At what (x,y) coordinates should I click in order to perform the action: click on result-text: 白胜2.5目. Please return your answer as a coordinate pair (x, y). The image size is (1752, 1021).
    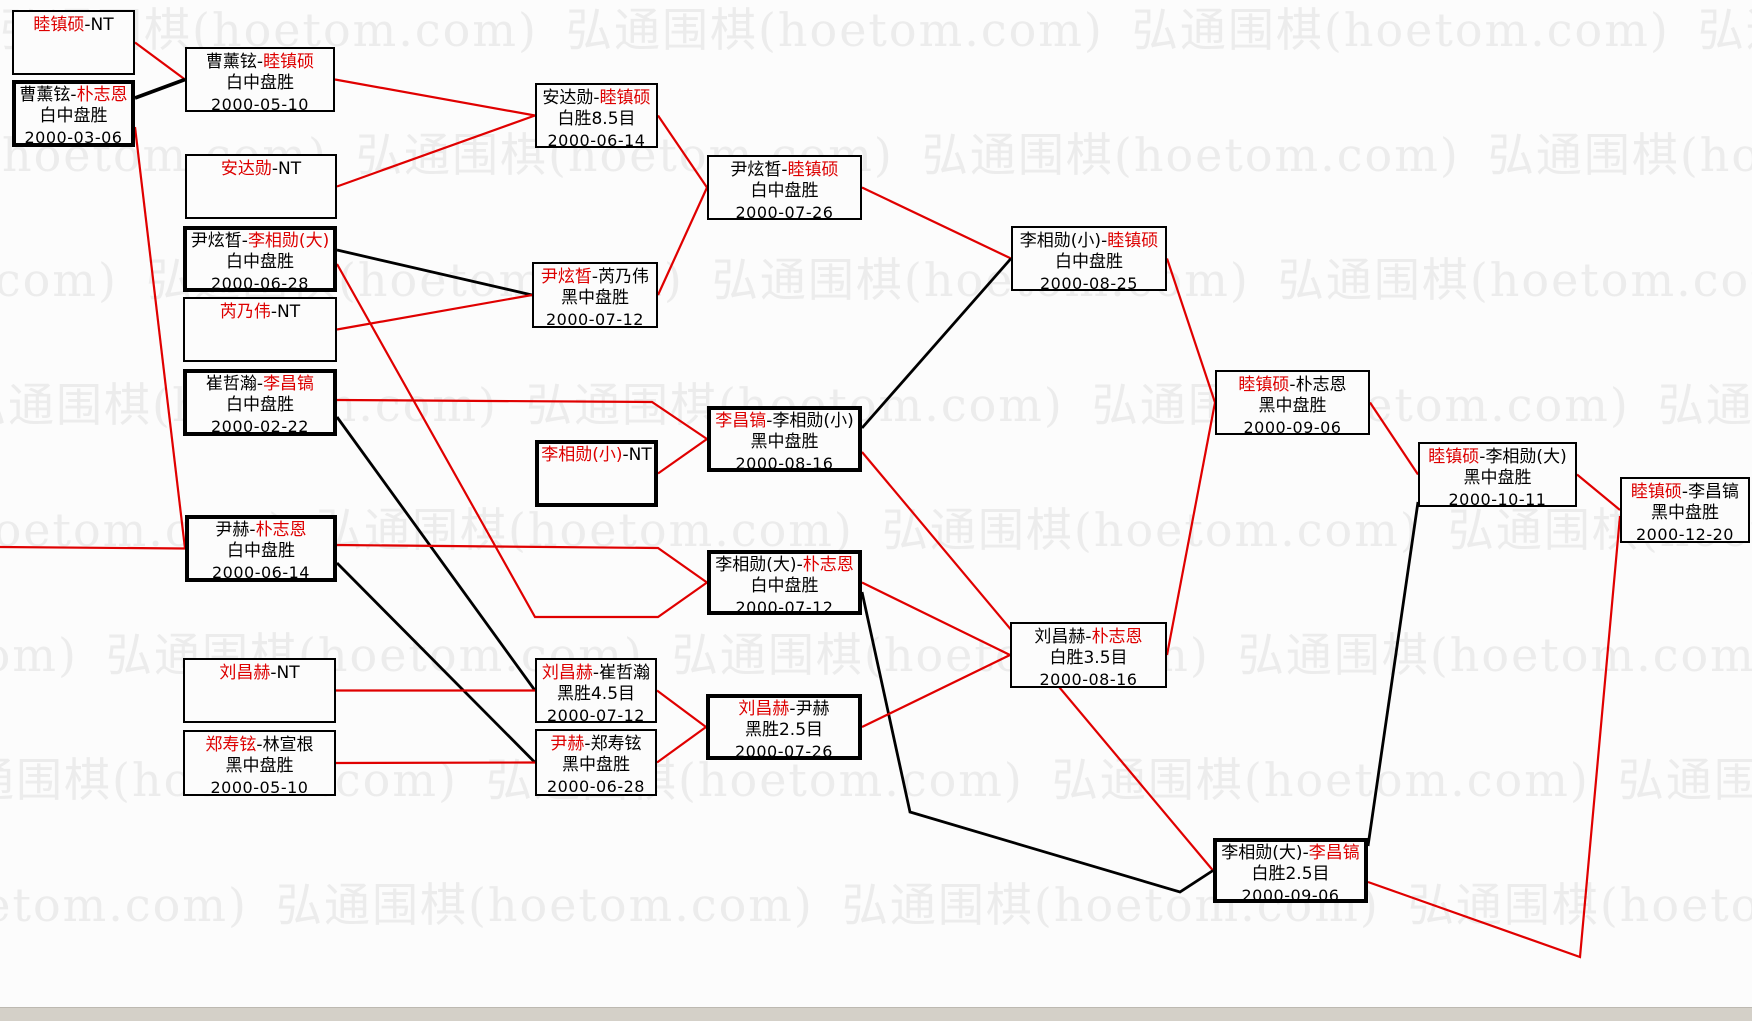
    Looking at the image, I should click on (1290, 874).